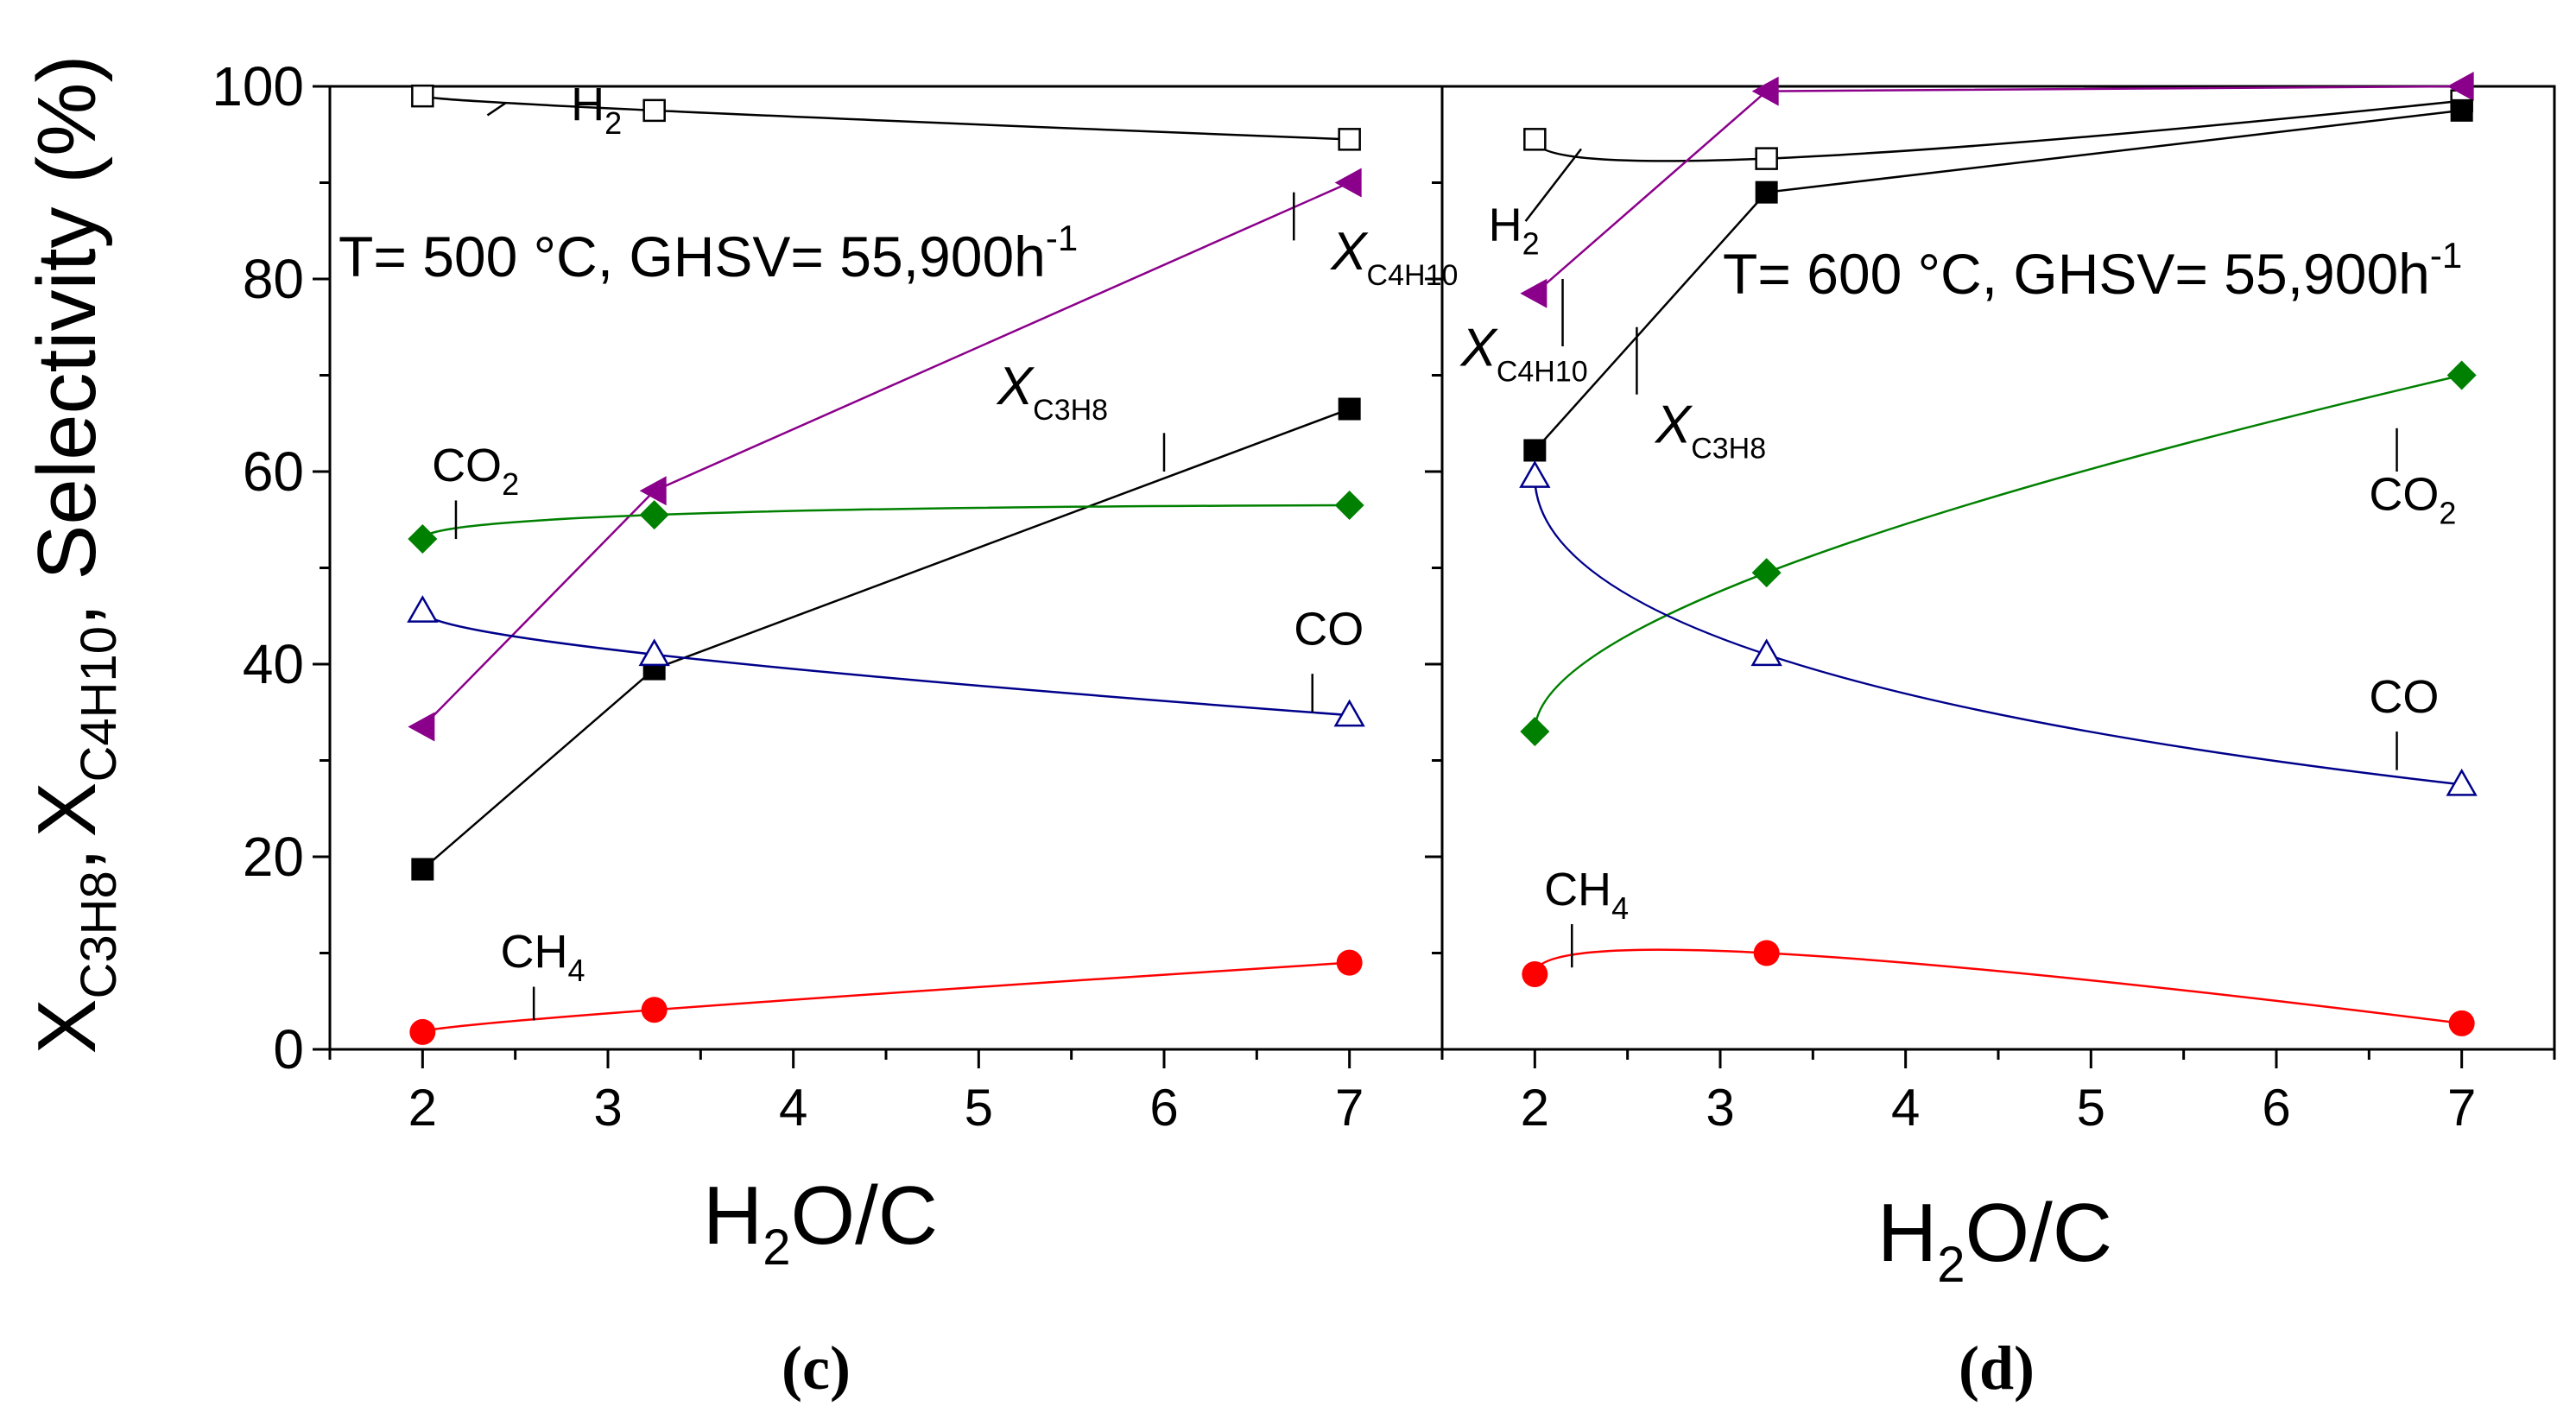 The image size is (2576, 1419). What do you see at coordinates (273, 857) in the screenshot?
I see `y-tick-label: 20` at bounding box center [273, 857].